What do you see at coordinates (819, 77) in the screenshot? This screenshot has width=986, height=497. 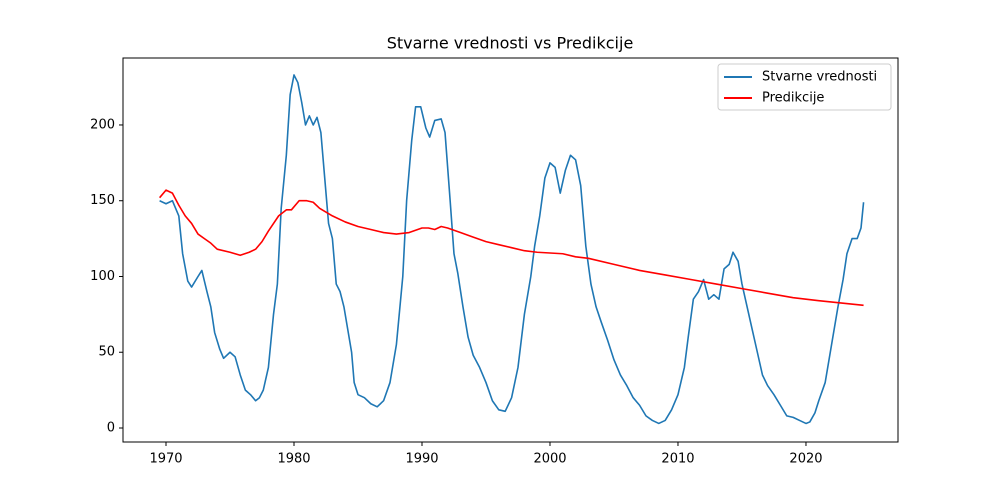 I see `legend-label: Stvarne vrednosti` at bounding box center [819, 77].